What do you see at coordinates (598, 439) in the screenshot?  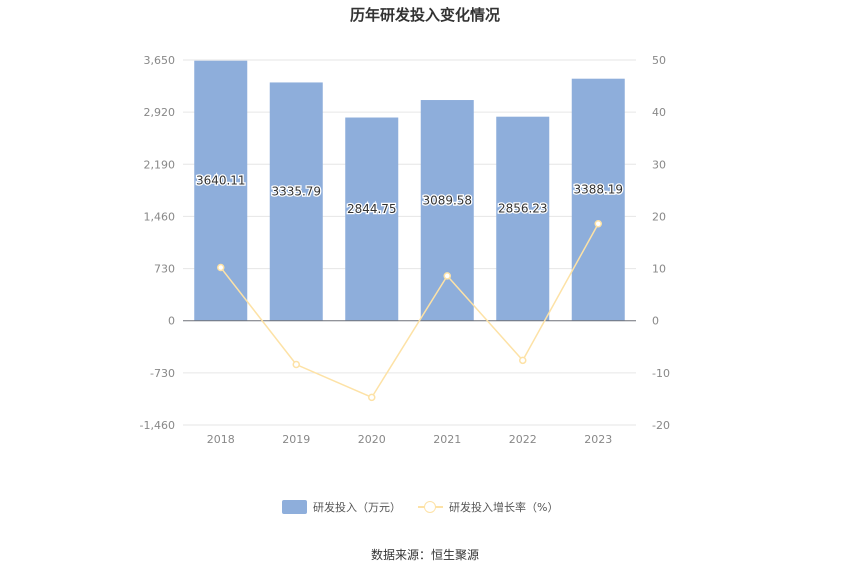 I see `x-tick-label: 2023` at bounding box center [598, 439].